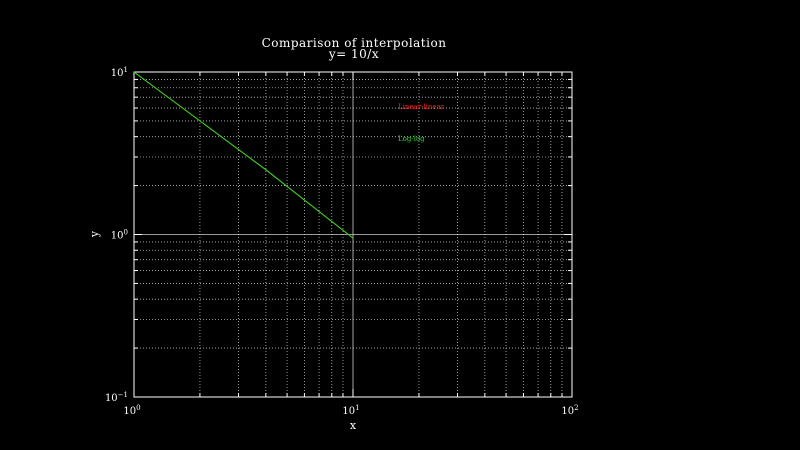 Image resolution: width=800 pixels, height=450 pixels. I want to click on x-tick-label: 10², so click(569, 410).